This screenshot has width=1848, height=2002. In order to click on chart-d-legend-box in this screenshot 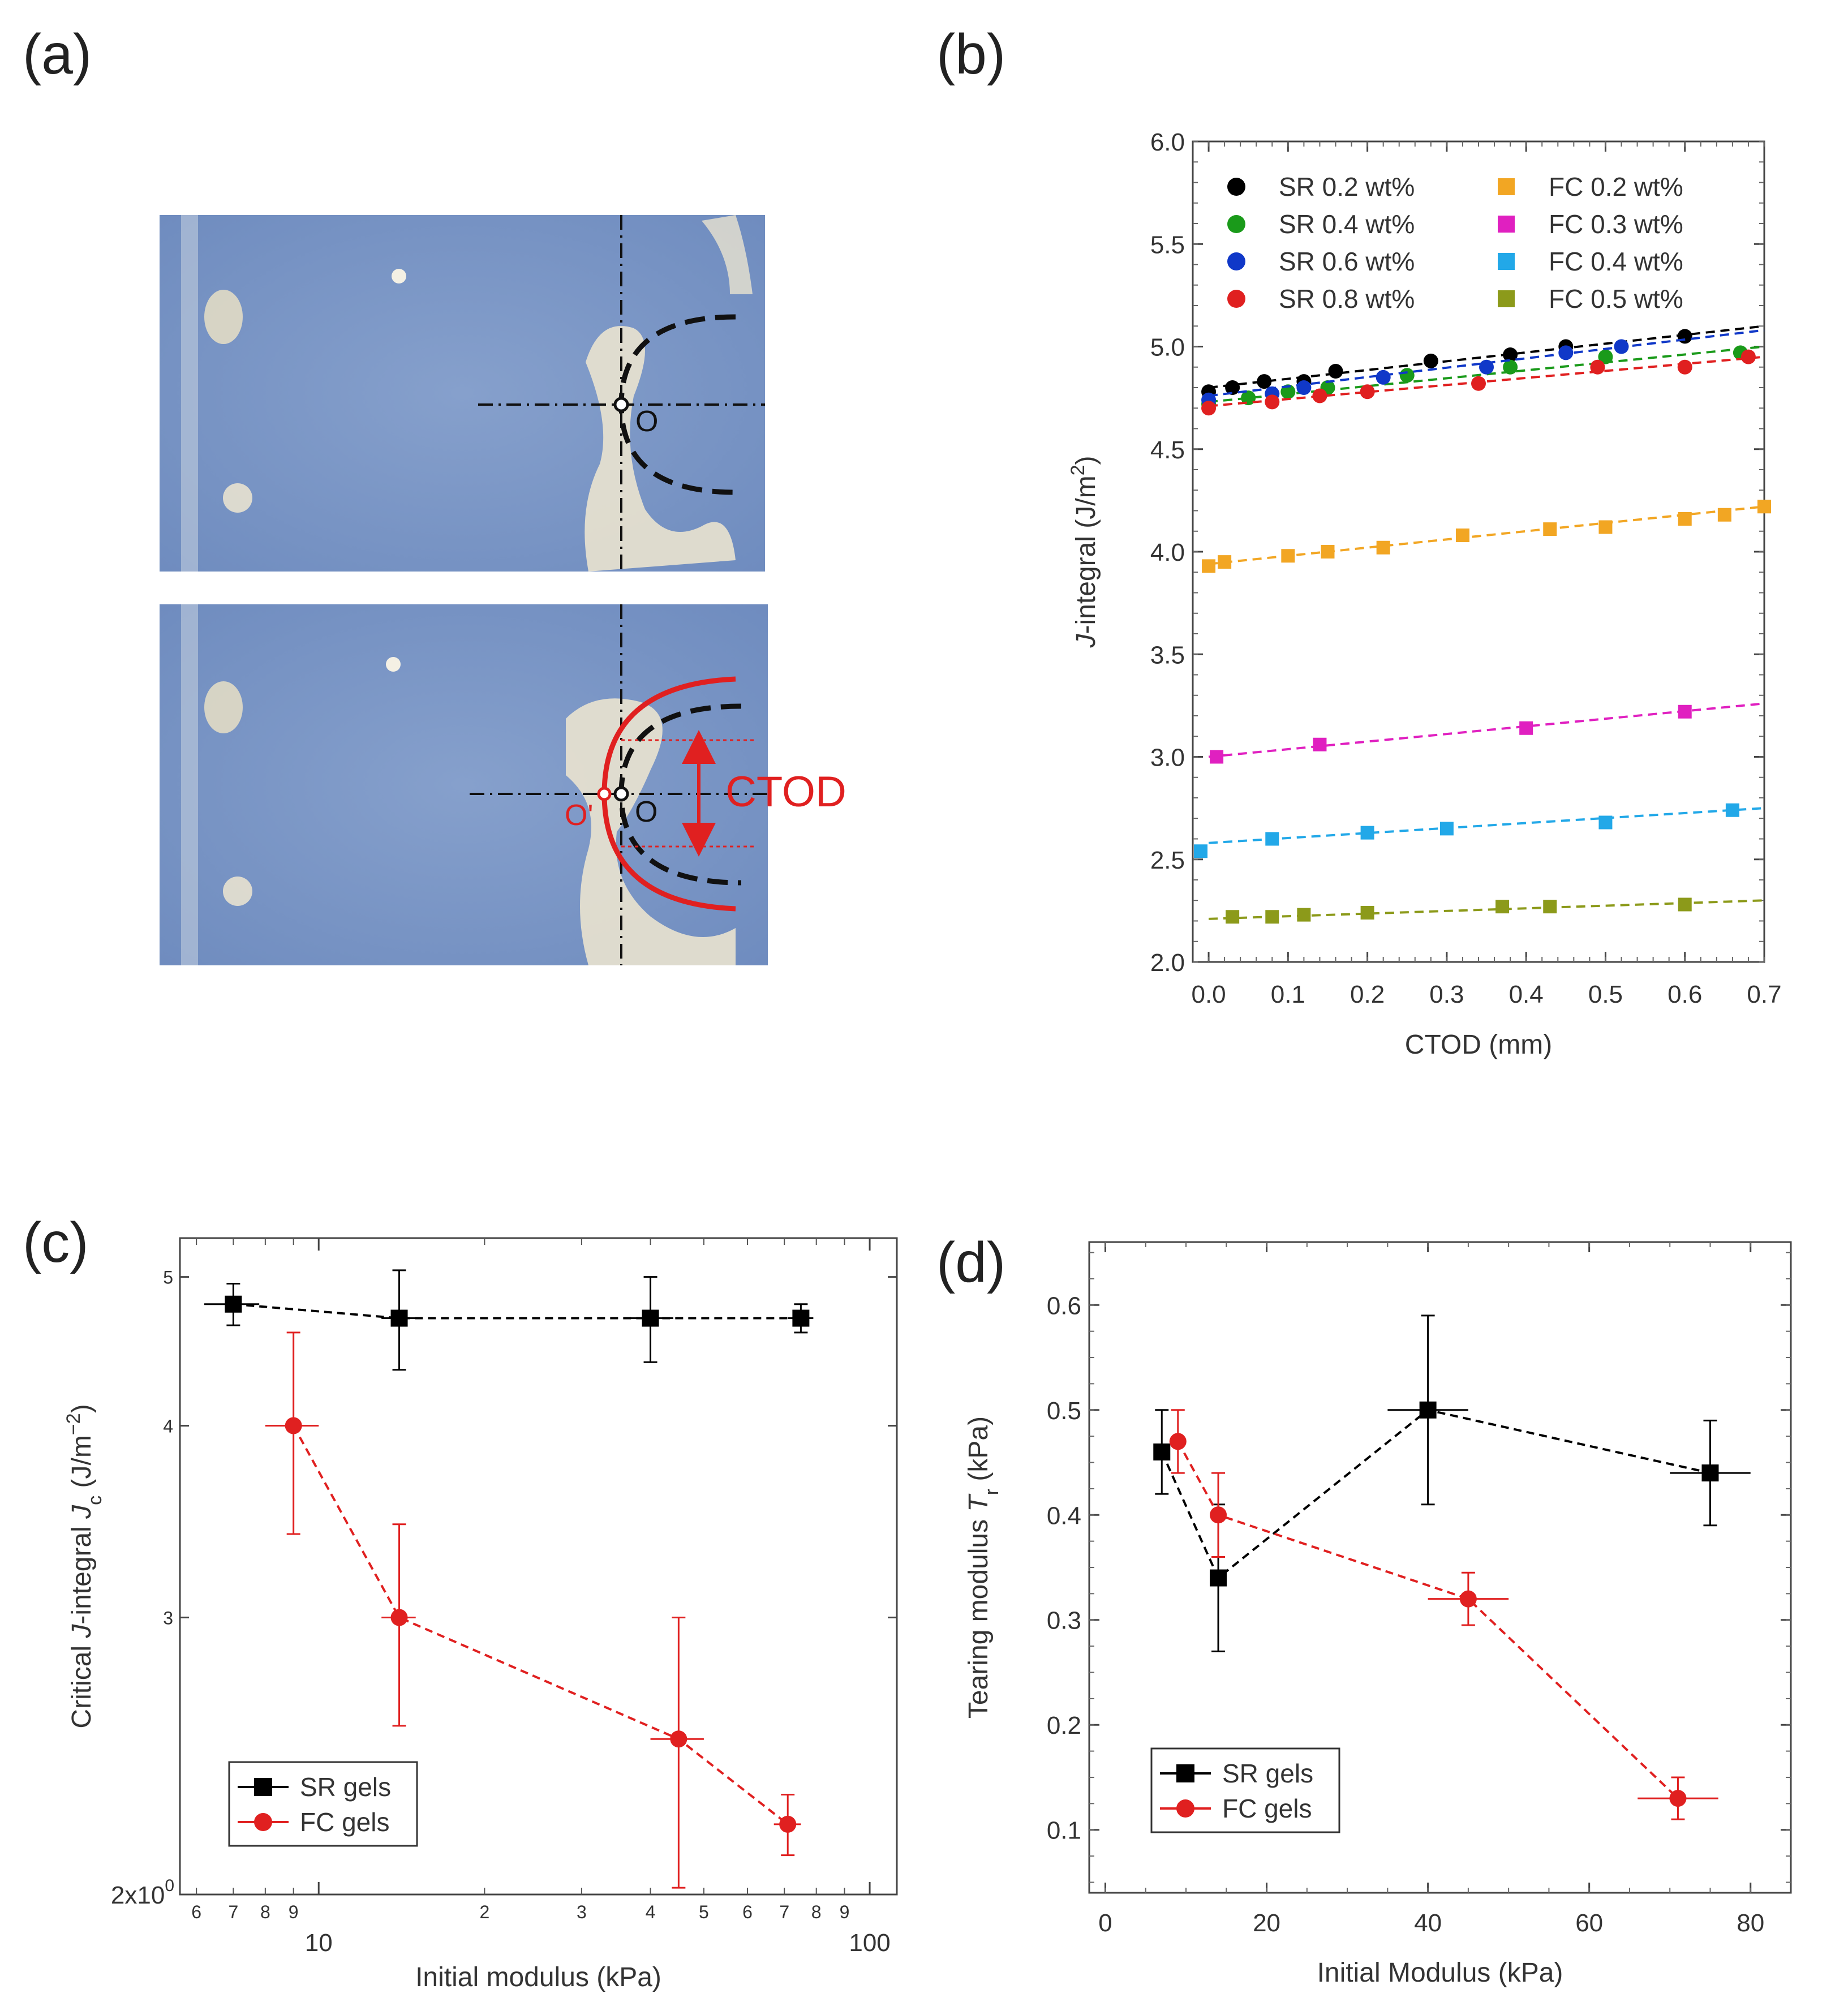, I will do `click(1245, 1790)`.